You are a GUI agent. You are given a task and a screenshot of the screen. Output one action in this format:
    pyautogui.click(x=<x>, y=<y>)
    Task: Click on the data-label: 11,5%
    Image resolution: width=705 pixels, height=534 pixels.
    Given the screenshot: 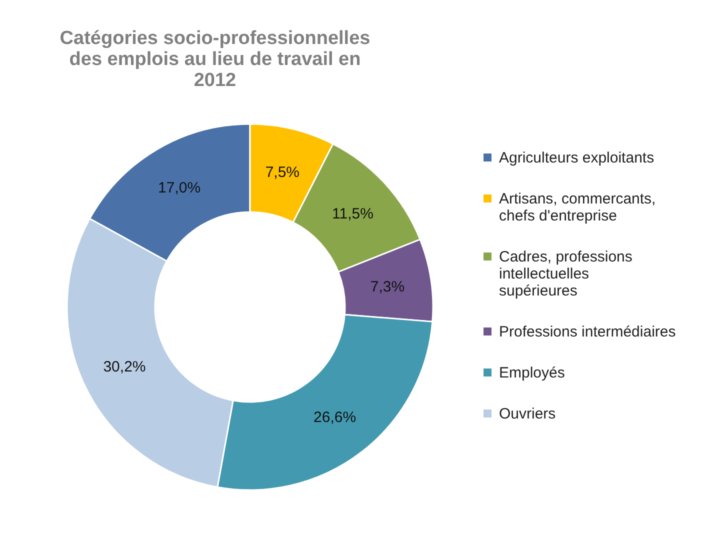 What is the action you would take?
    pyautogui.click(x=353, y=213)
    